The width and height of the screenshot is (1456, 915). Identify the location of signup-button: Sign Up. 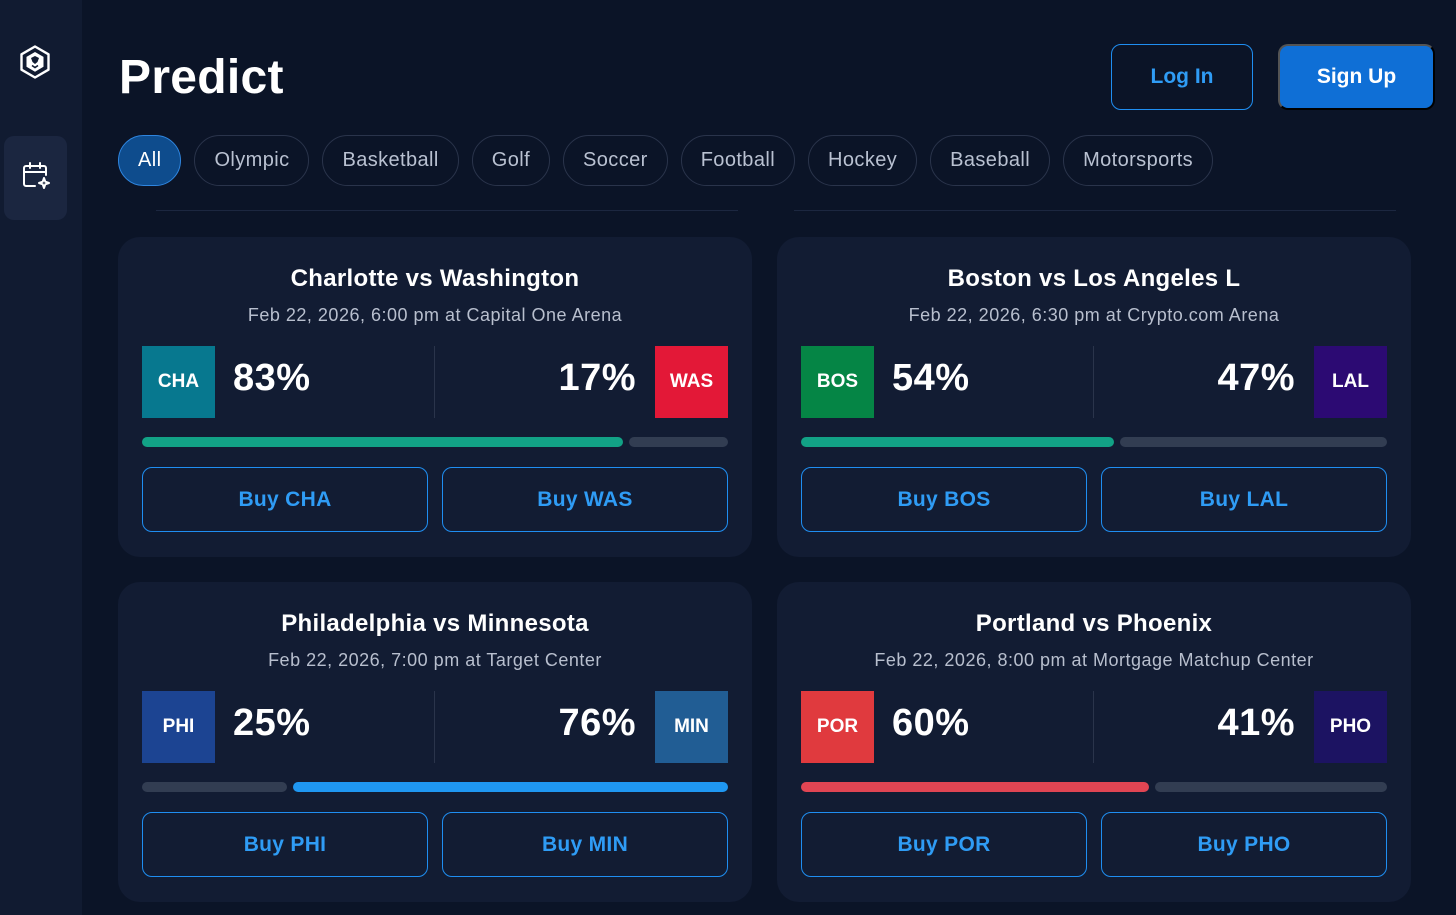
(1356, 77).